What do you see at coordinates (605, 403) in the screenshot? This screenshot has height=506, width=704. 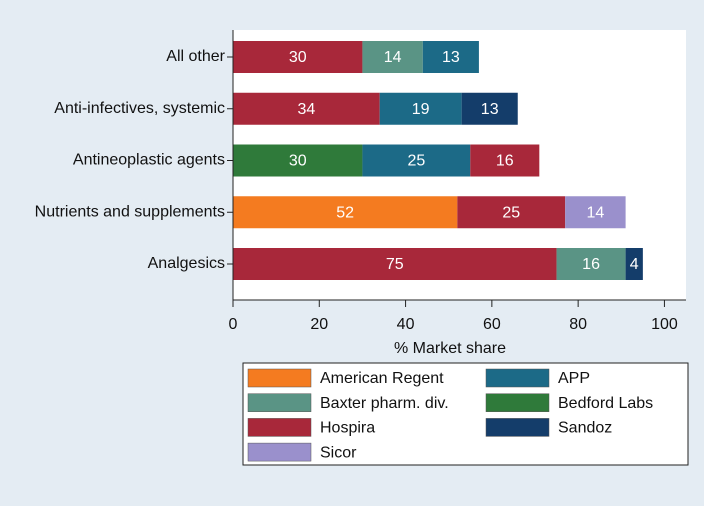 I see `legend-label: Bedford Labs` at bounding box center [605, 403].